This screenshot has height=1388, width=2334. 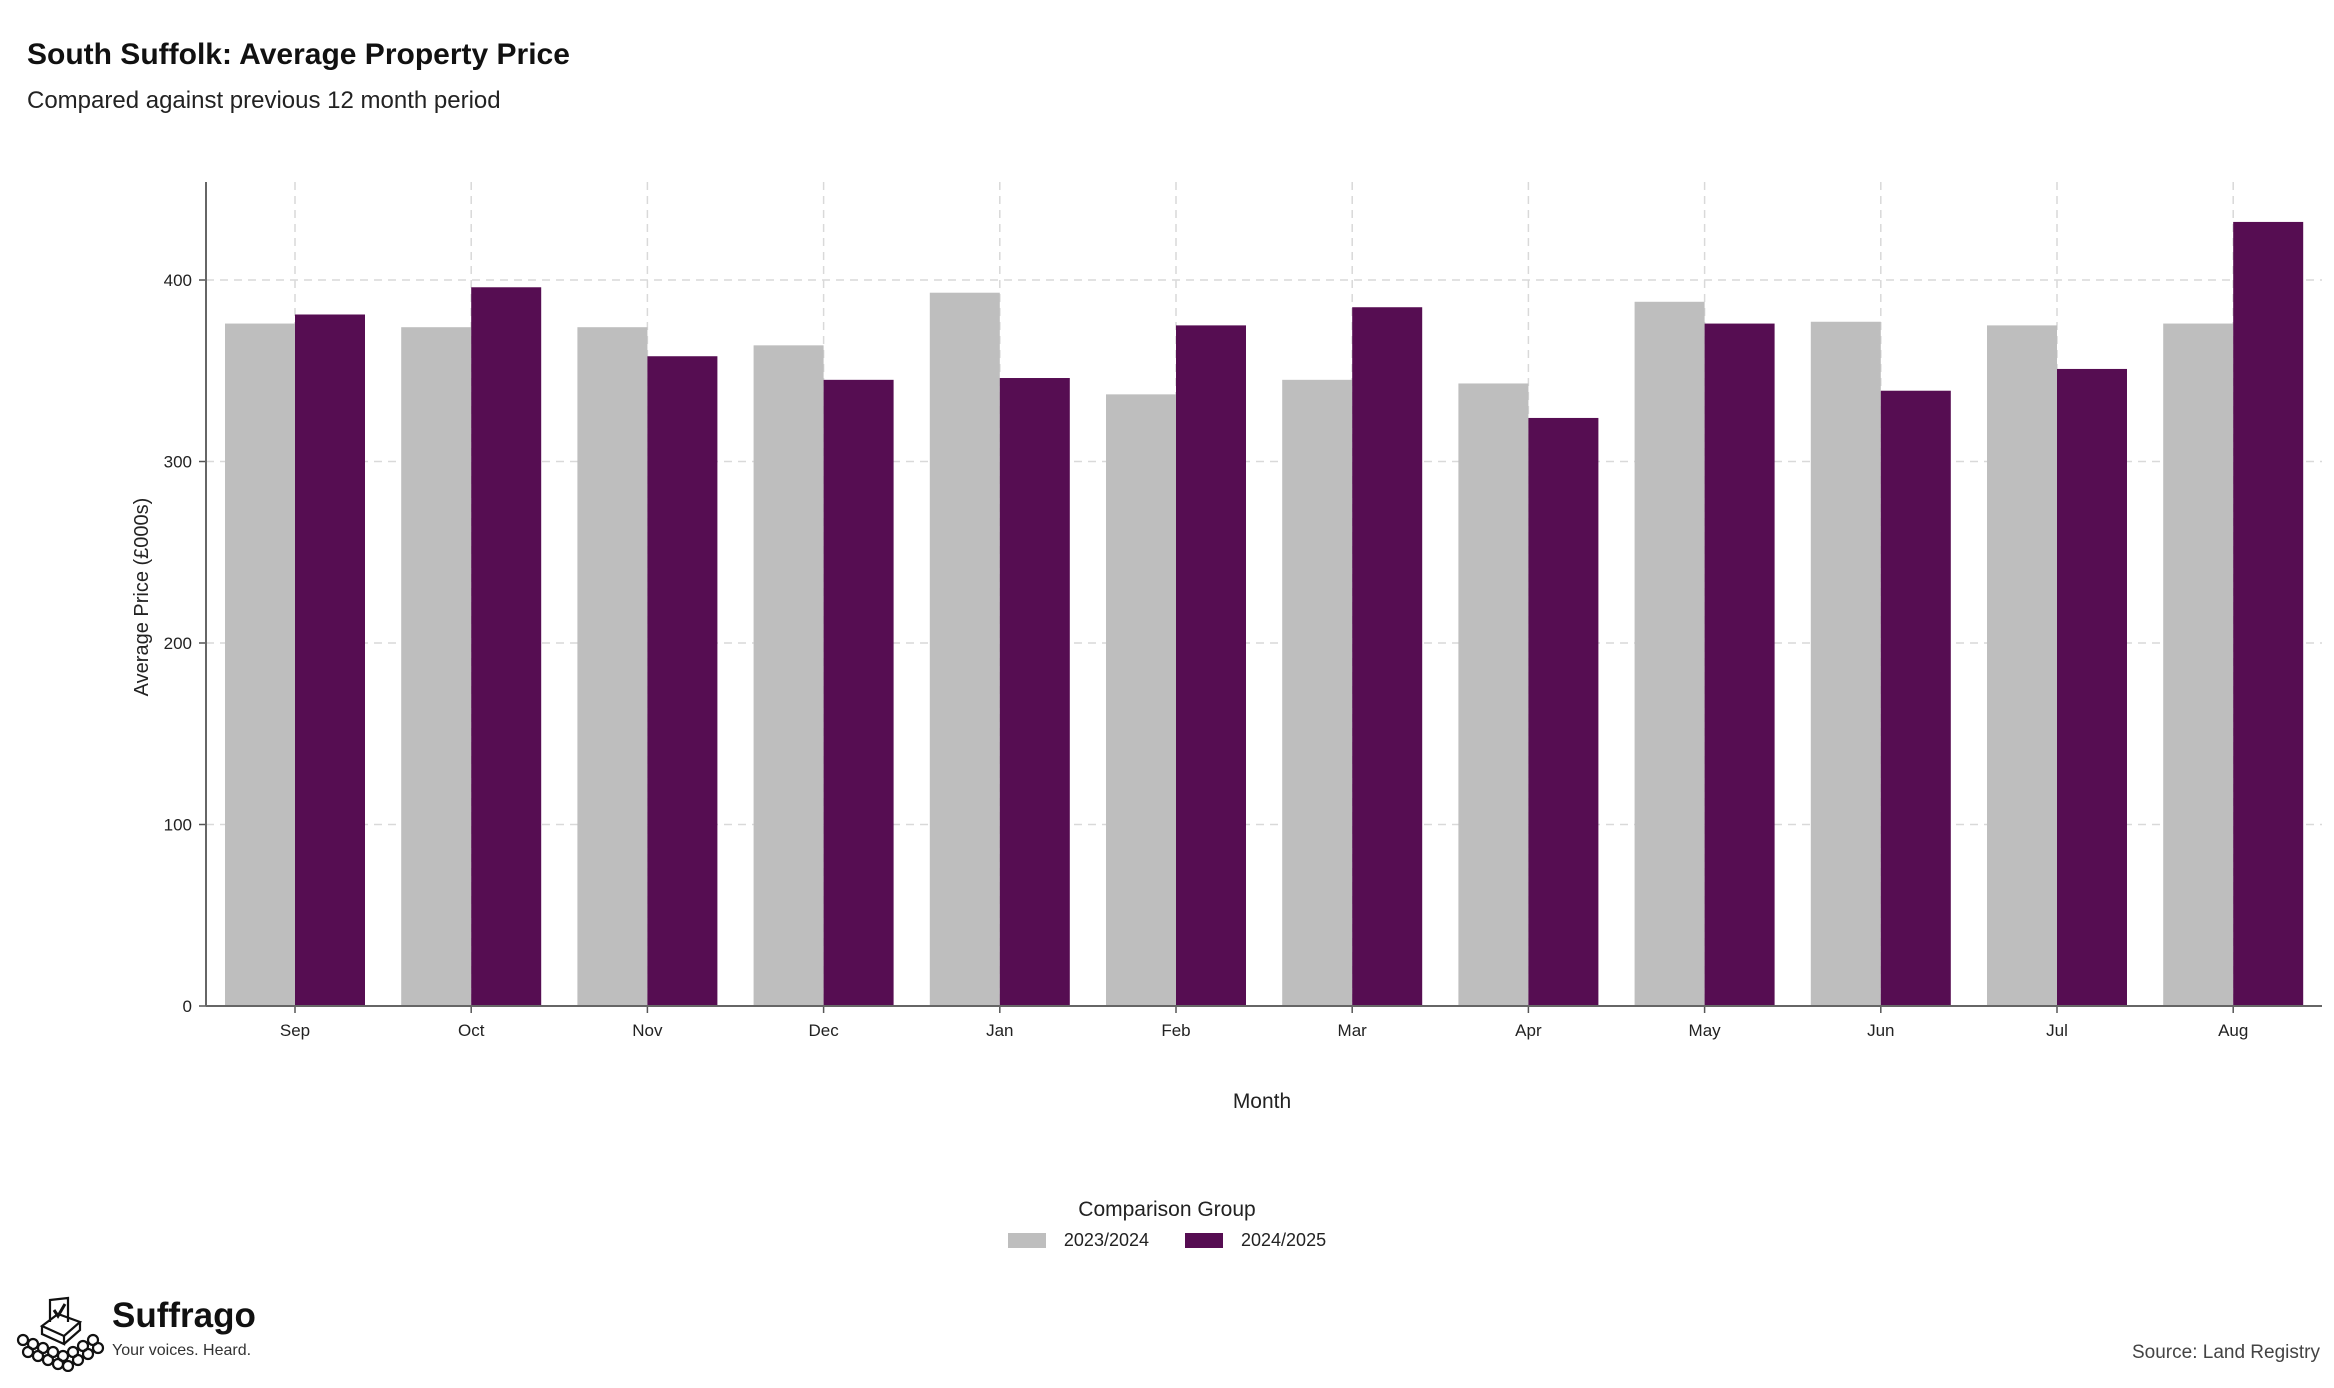 What do you see at coordinates (178, 825) in the screenshot?
I see `y-tick-label: 100` at bounding box center [178, 825].